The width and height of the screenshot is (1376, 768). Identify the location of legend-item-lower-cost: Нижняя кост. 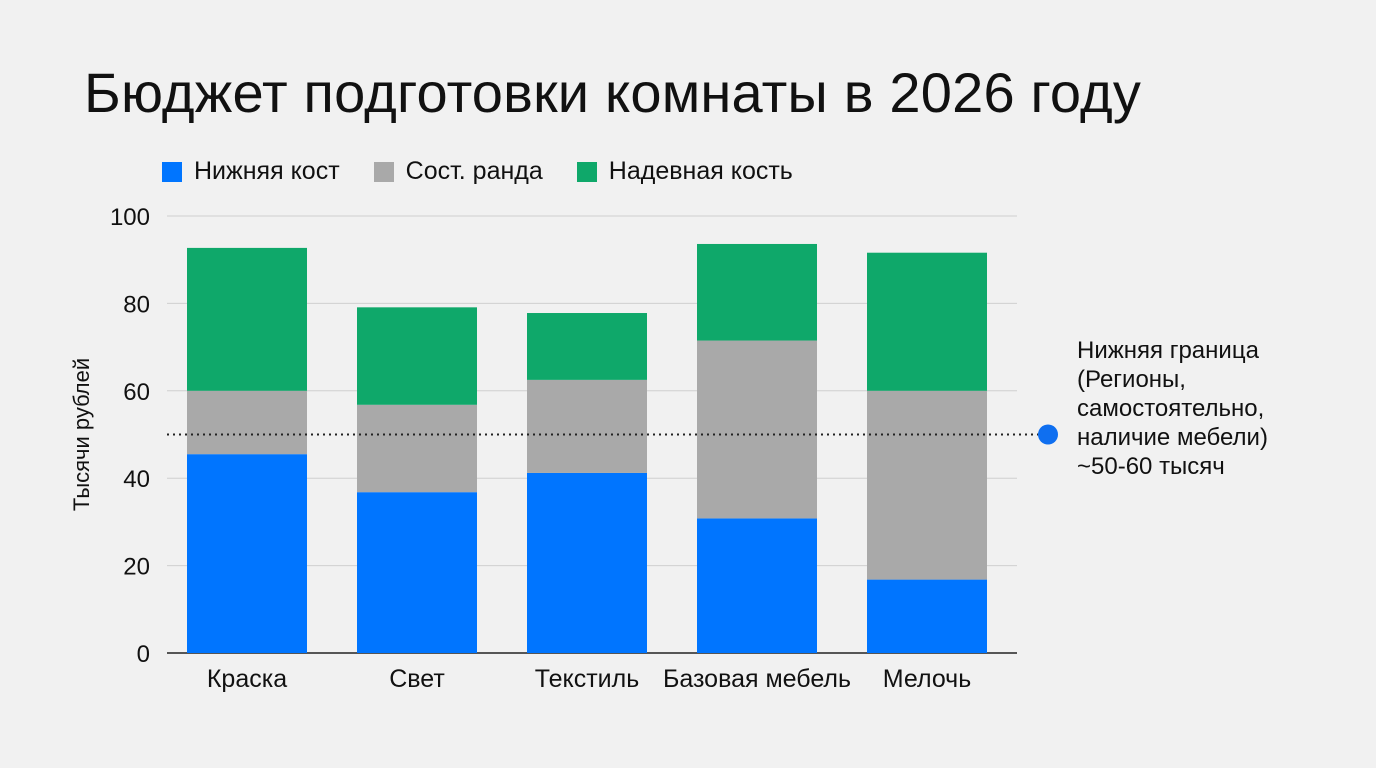
(251, 171).